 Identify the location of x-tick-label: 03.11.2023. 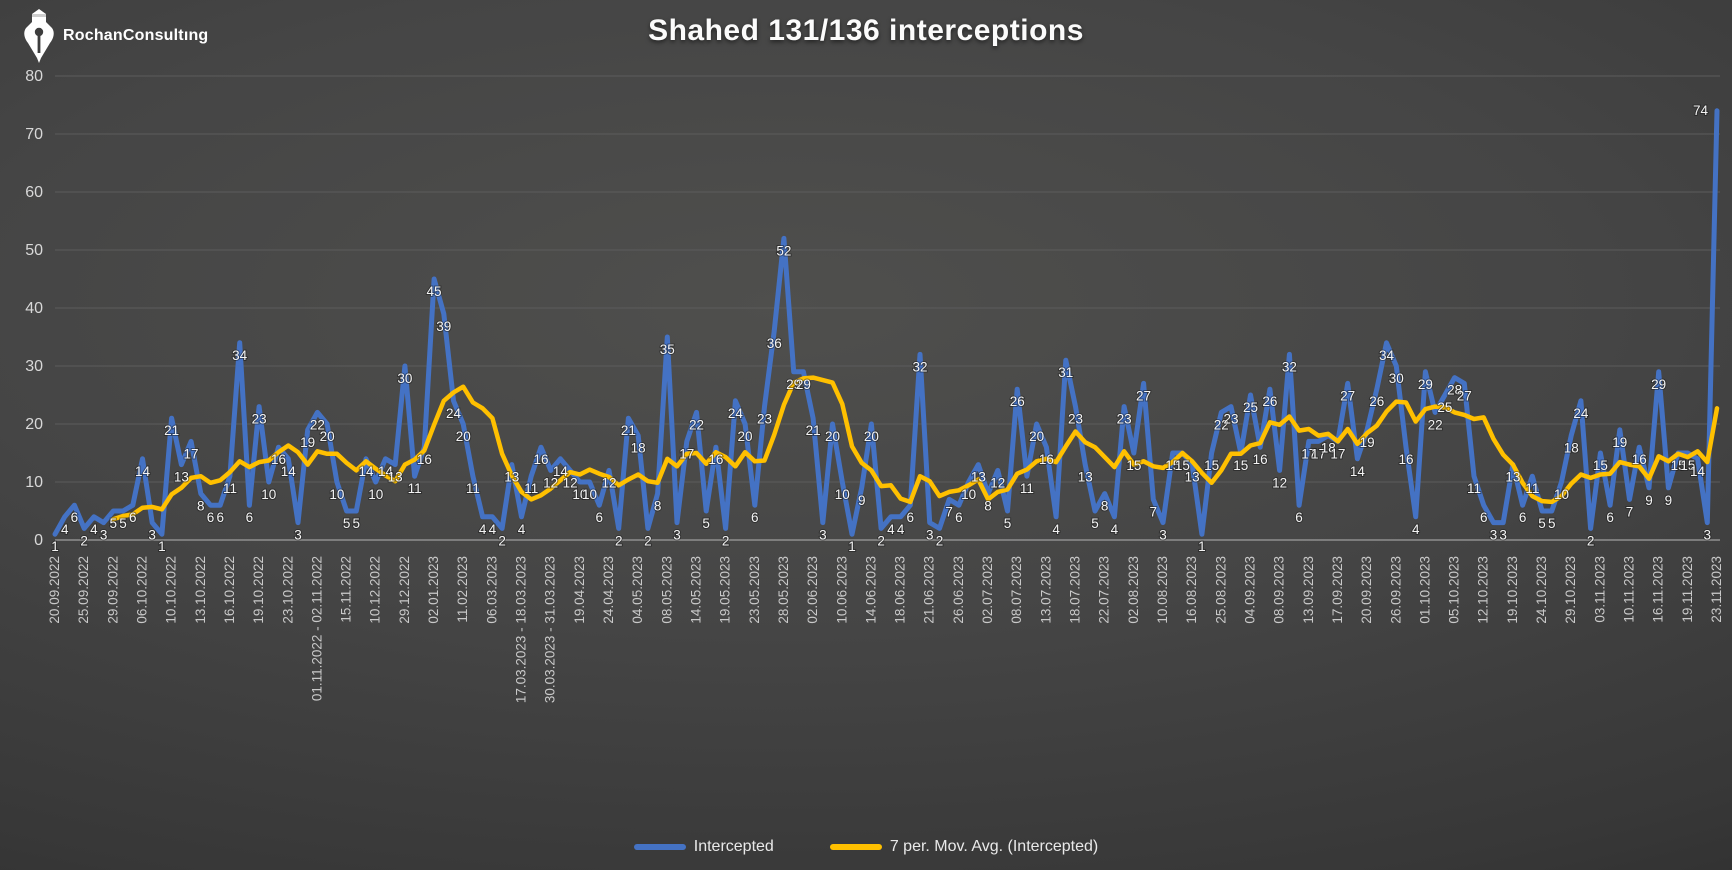
(1599, 589).